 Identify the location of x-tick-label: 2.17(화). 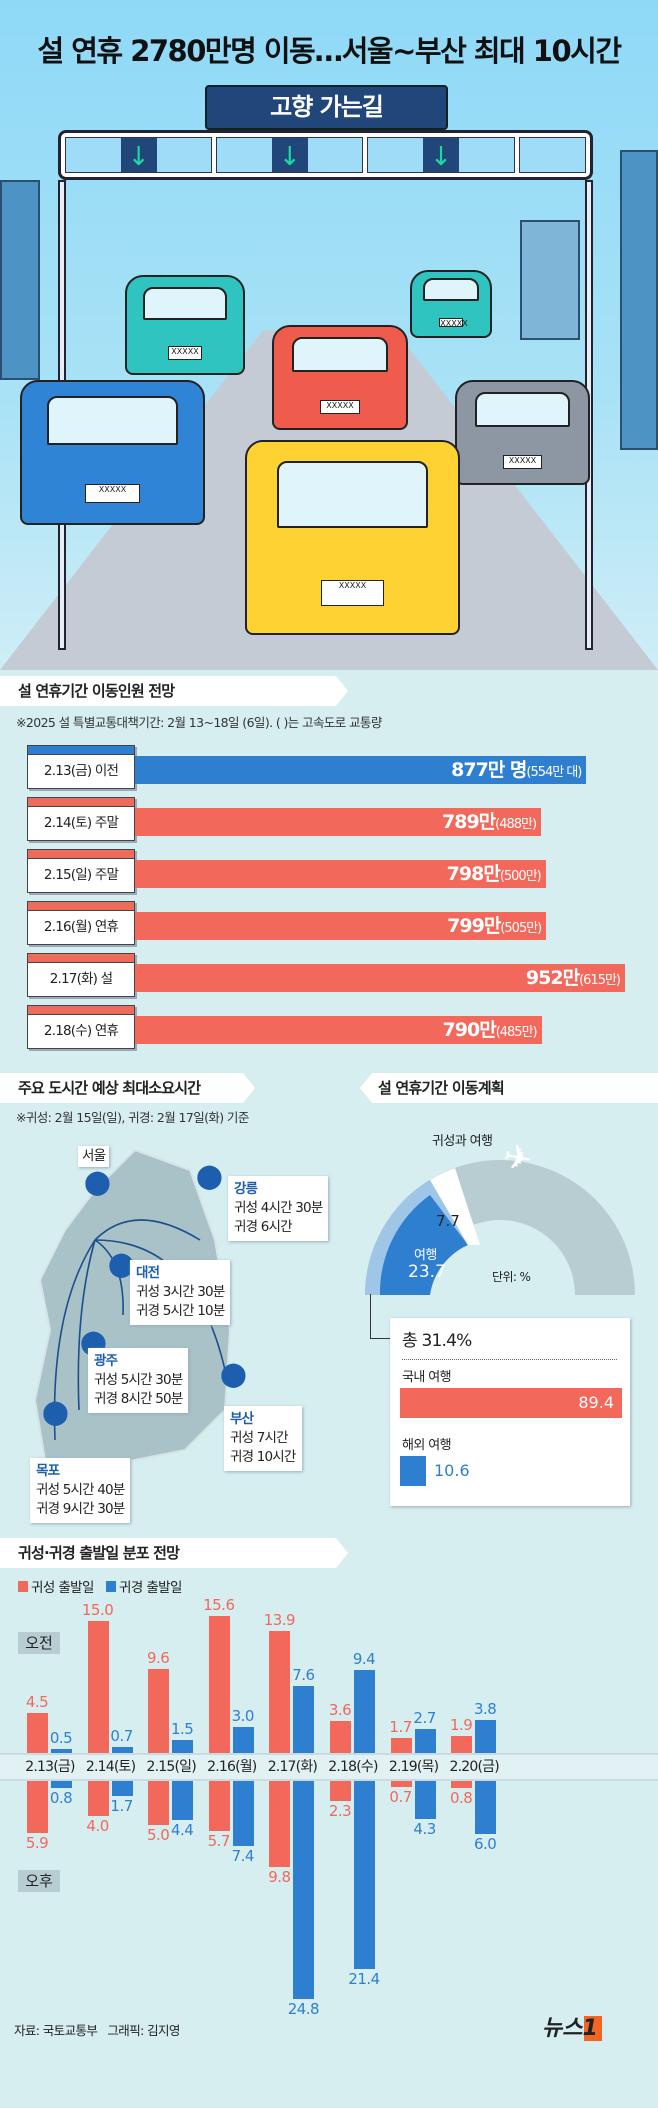
(292, 1767).